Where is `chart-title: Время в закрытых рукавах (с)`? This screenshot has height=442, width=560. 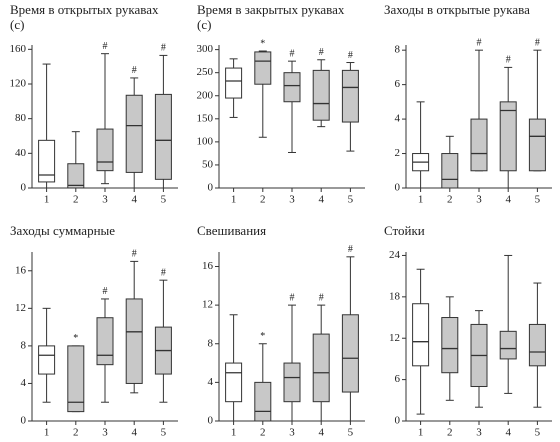 chart-title: Время в закрытых рукавах (с) is located at coordinates (271, 17).